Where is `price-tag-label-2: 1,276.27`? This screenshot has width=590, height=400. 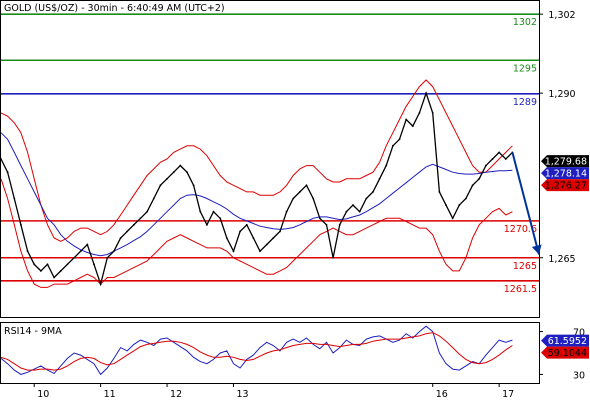 price-tag-label-2: 1,276.27 is located at coordinates (566, 186).